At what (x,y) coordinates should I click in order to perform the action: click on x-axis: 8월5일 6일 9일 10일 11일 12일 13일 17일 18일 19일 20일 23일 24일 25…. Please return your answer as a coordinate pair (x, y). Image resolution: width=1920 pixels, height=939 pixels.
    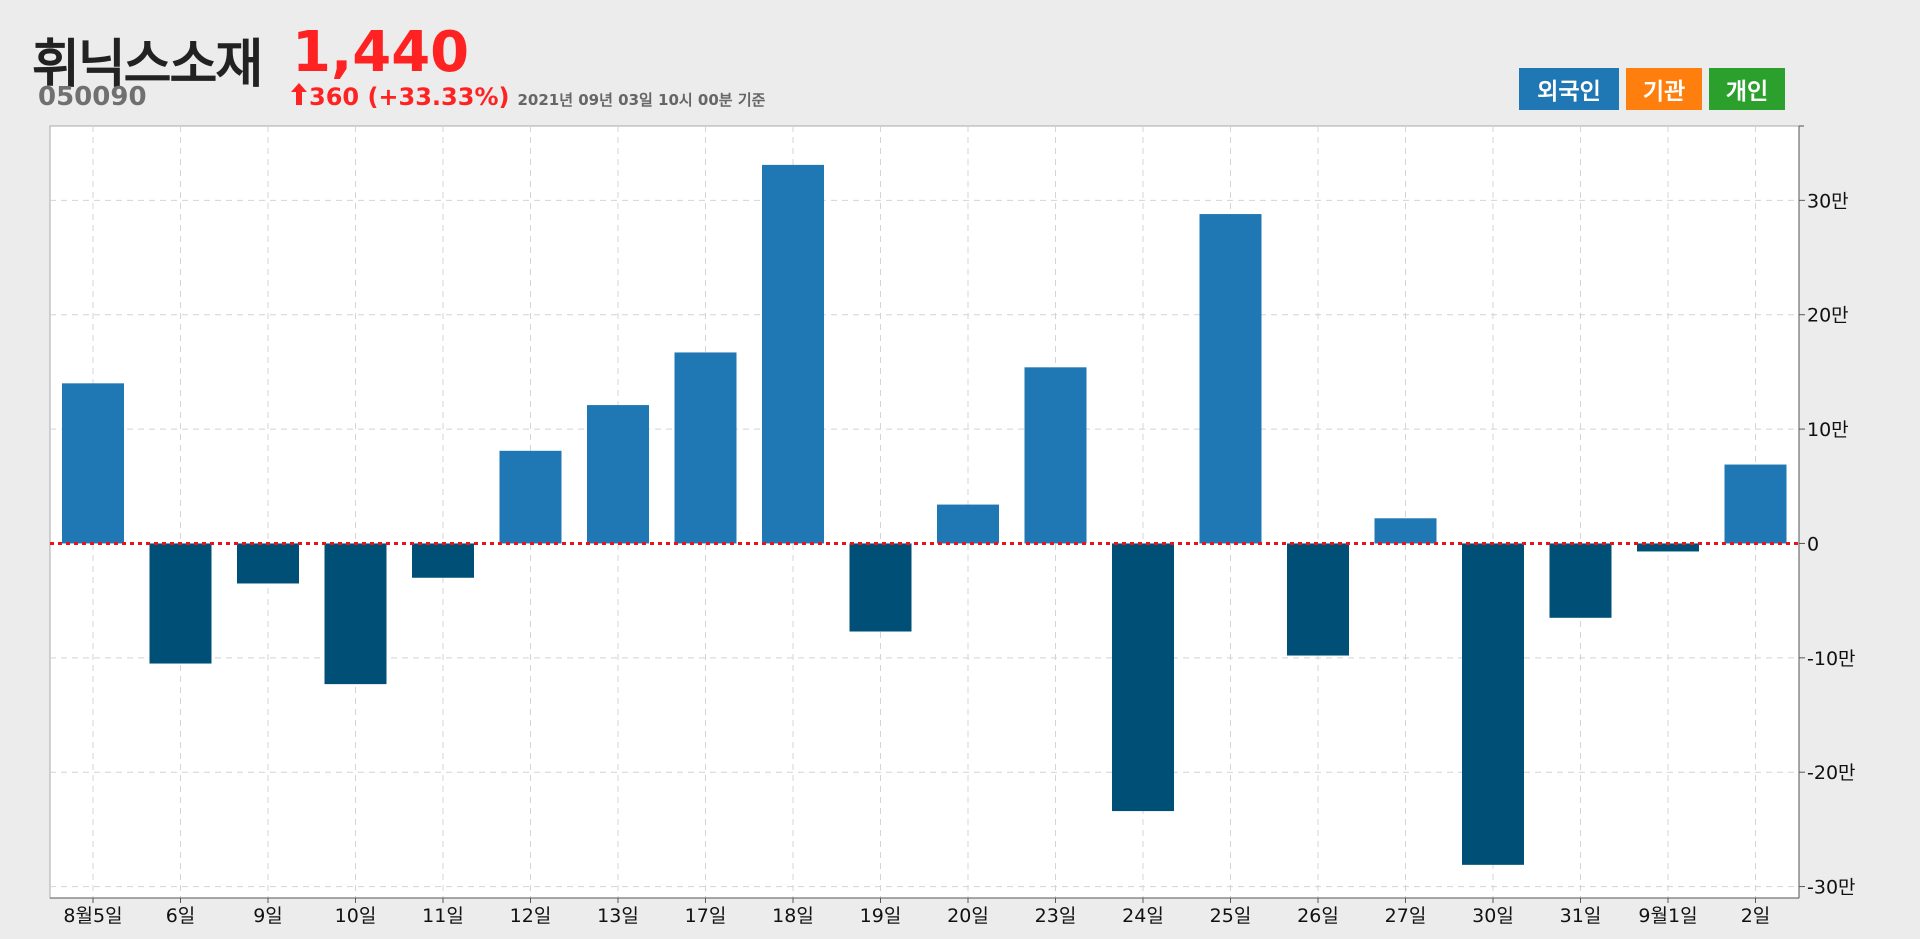
    Looking at the image, I should click on (924, 912).